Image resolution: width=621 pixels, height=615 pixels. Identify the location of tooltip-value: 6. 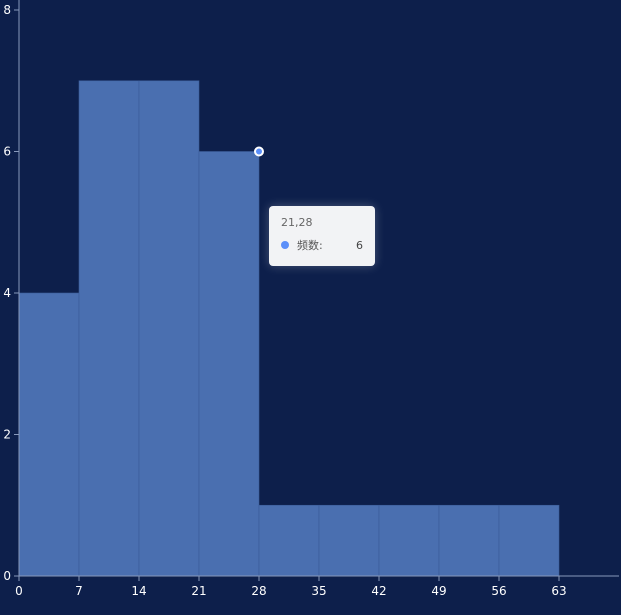
(359, 245).